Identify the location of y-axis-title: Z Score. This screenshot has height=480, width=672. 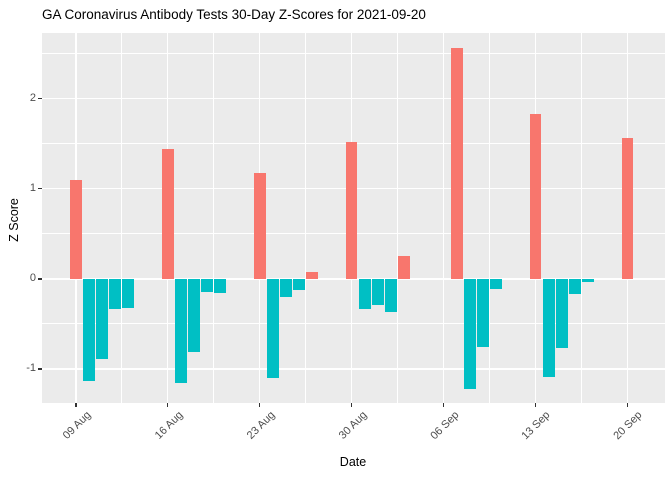
(14, 220).